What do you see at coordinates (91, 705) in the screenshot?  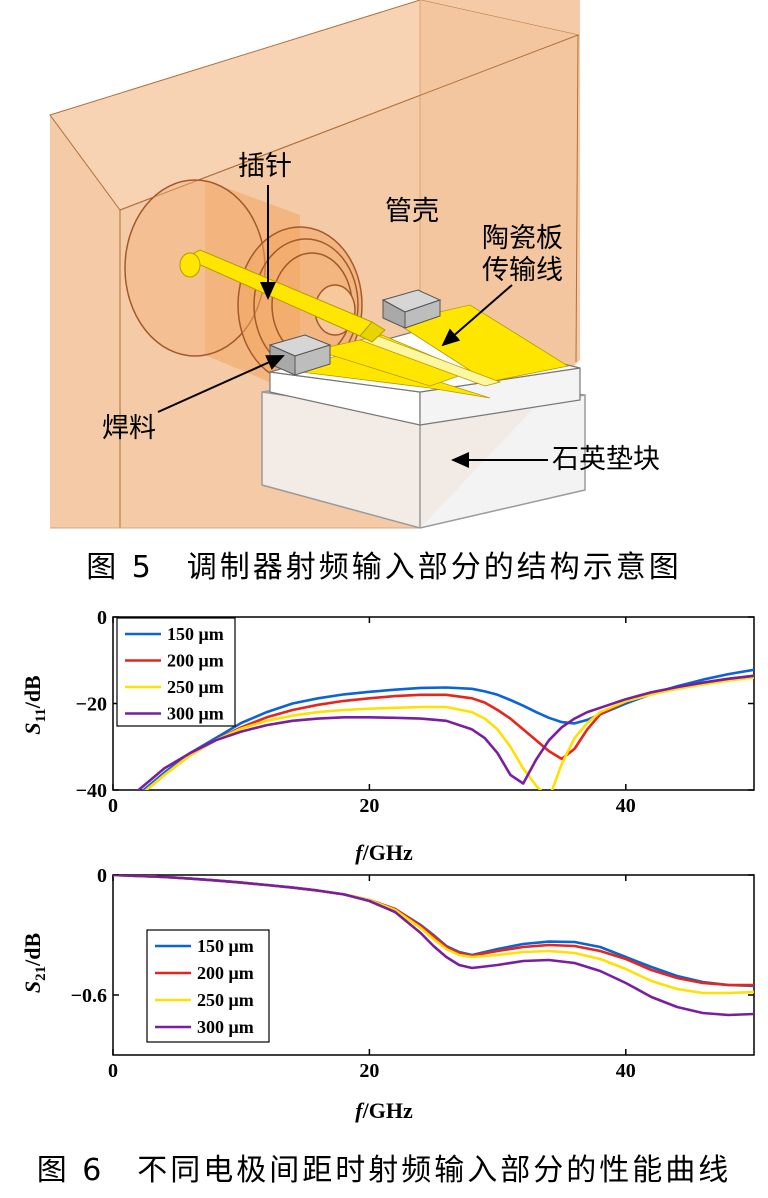 I see `y-tick-label: −20` at bounding box center [91, 705].